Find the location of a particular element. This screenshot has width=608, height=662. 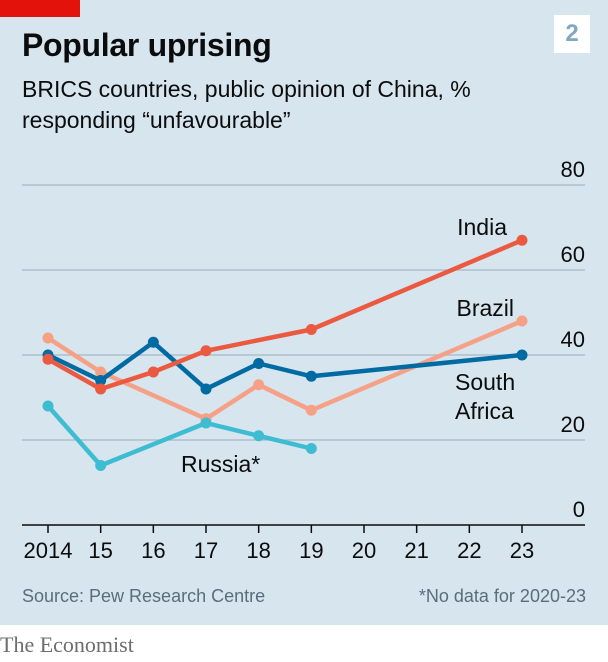

series-russia is located at coordinates (179, 435).